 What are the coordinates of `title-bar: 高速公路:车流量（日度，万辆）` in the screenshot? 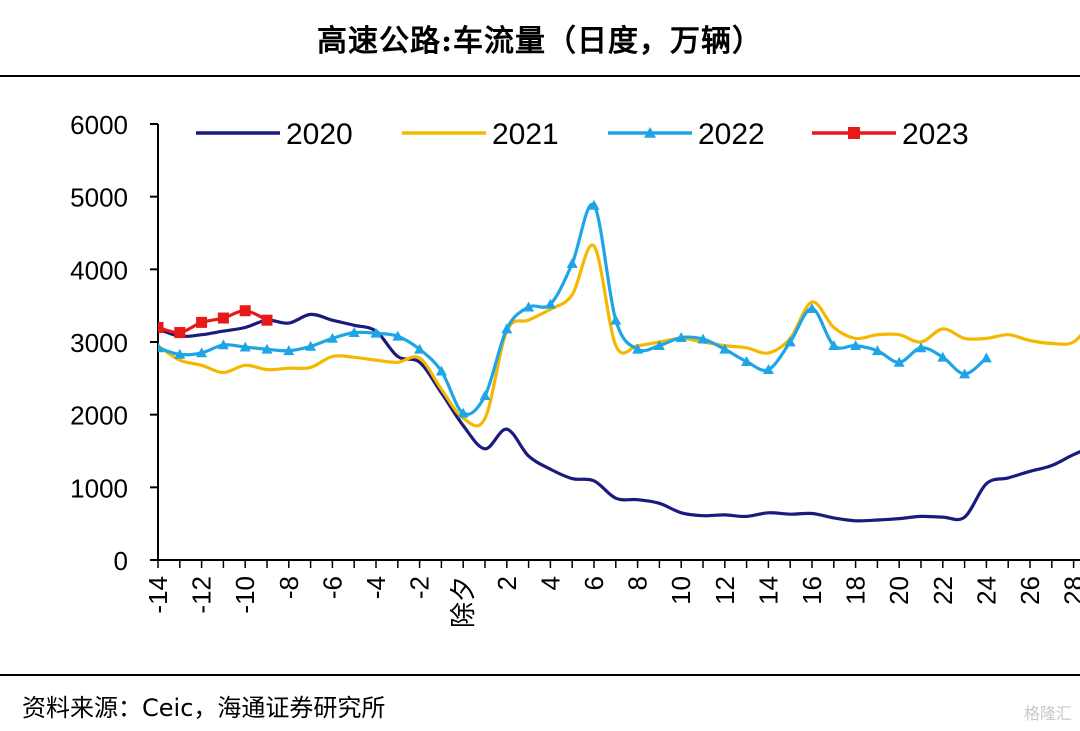 It's located at (540, 38).